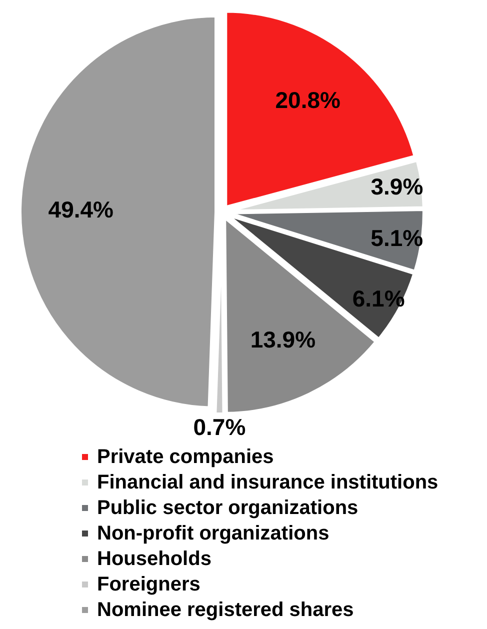 The height and width of the screenshot is (629, 487). I want to click on legend-label: Non-profit organizations, so click(213, 533).